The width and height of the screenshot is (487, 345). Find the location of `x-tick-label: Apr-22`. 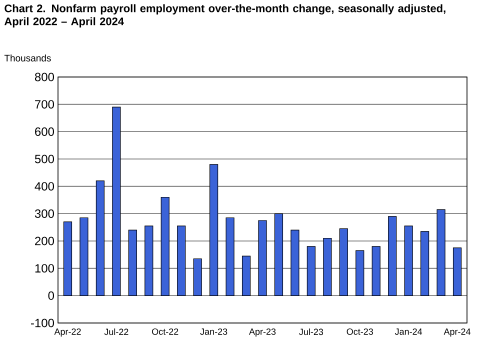

x-tick-label: Apr-22 is located at coordinates (67, 332).